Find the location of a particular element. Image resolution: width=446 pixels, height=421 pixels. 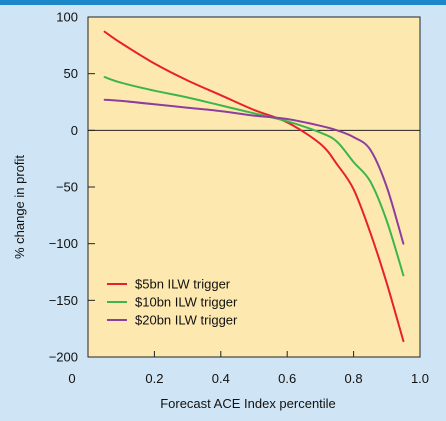

x-axis: 0 0.2 0.4 0.6 0.8 1.0 is located at coordinates (248, 368).